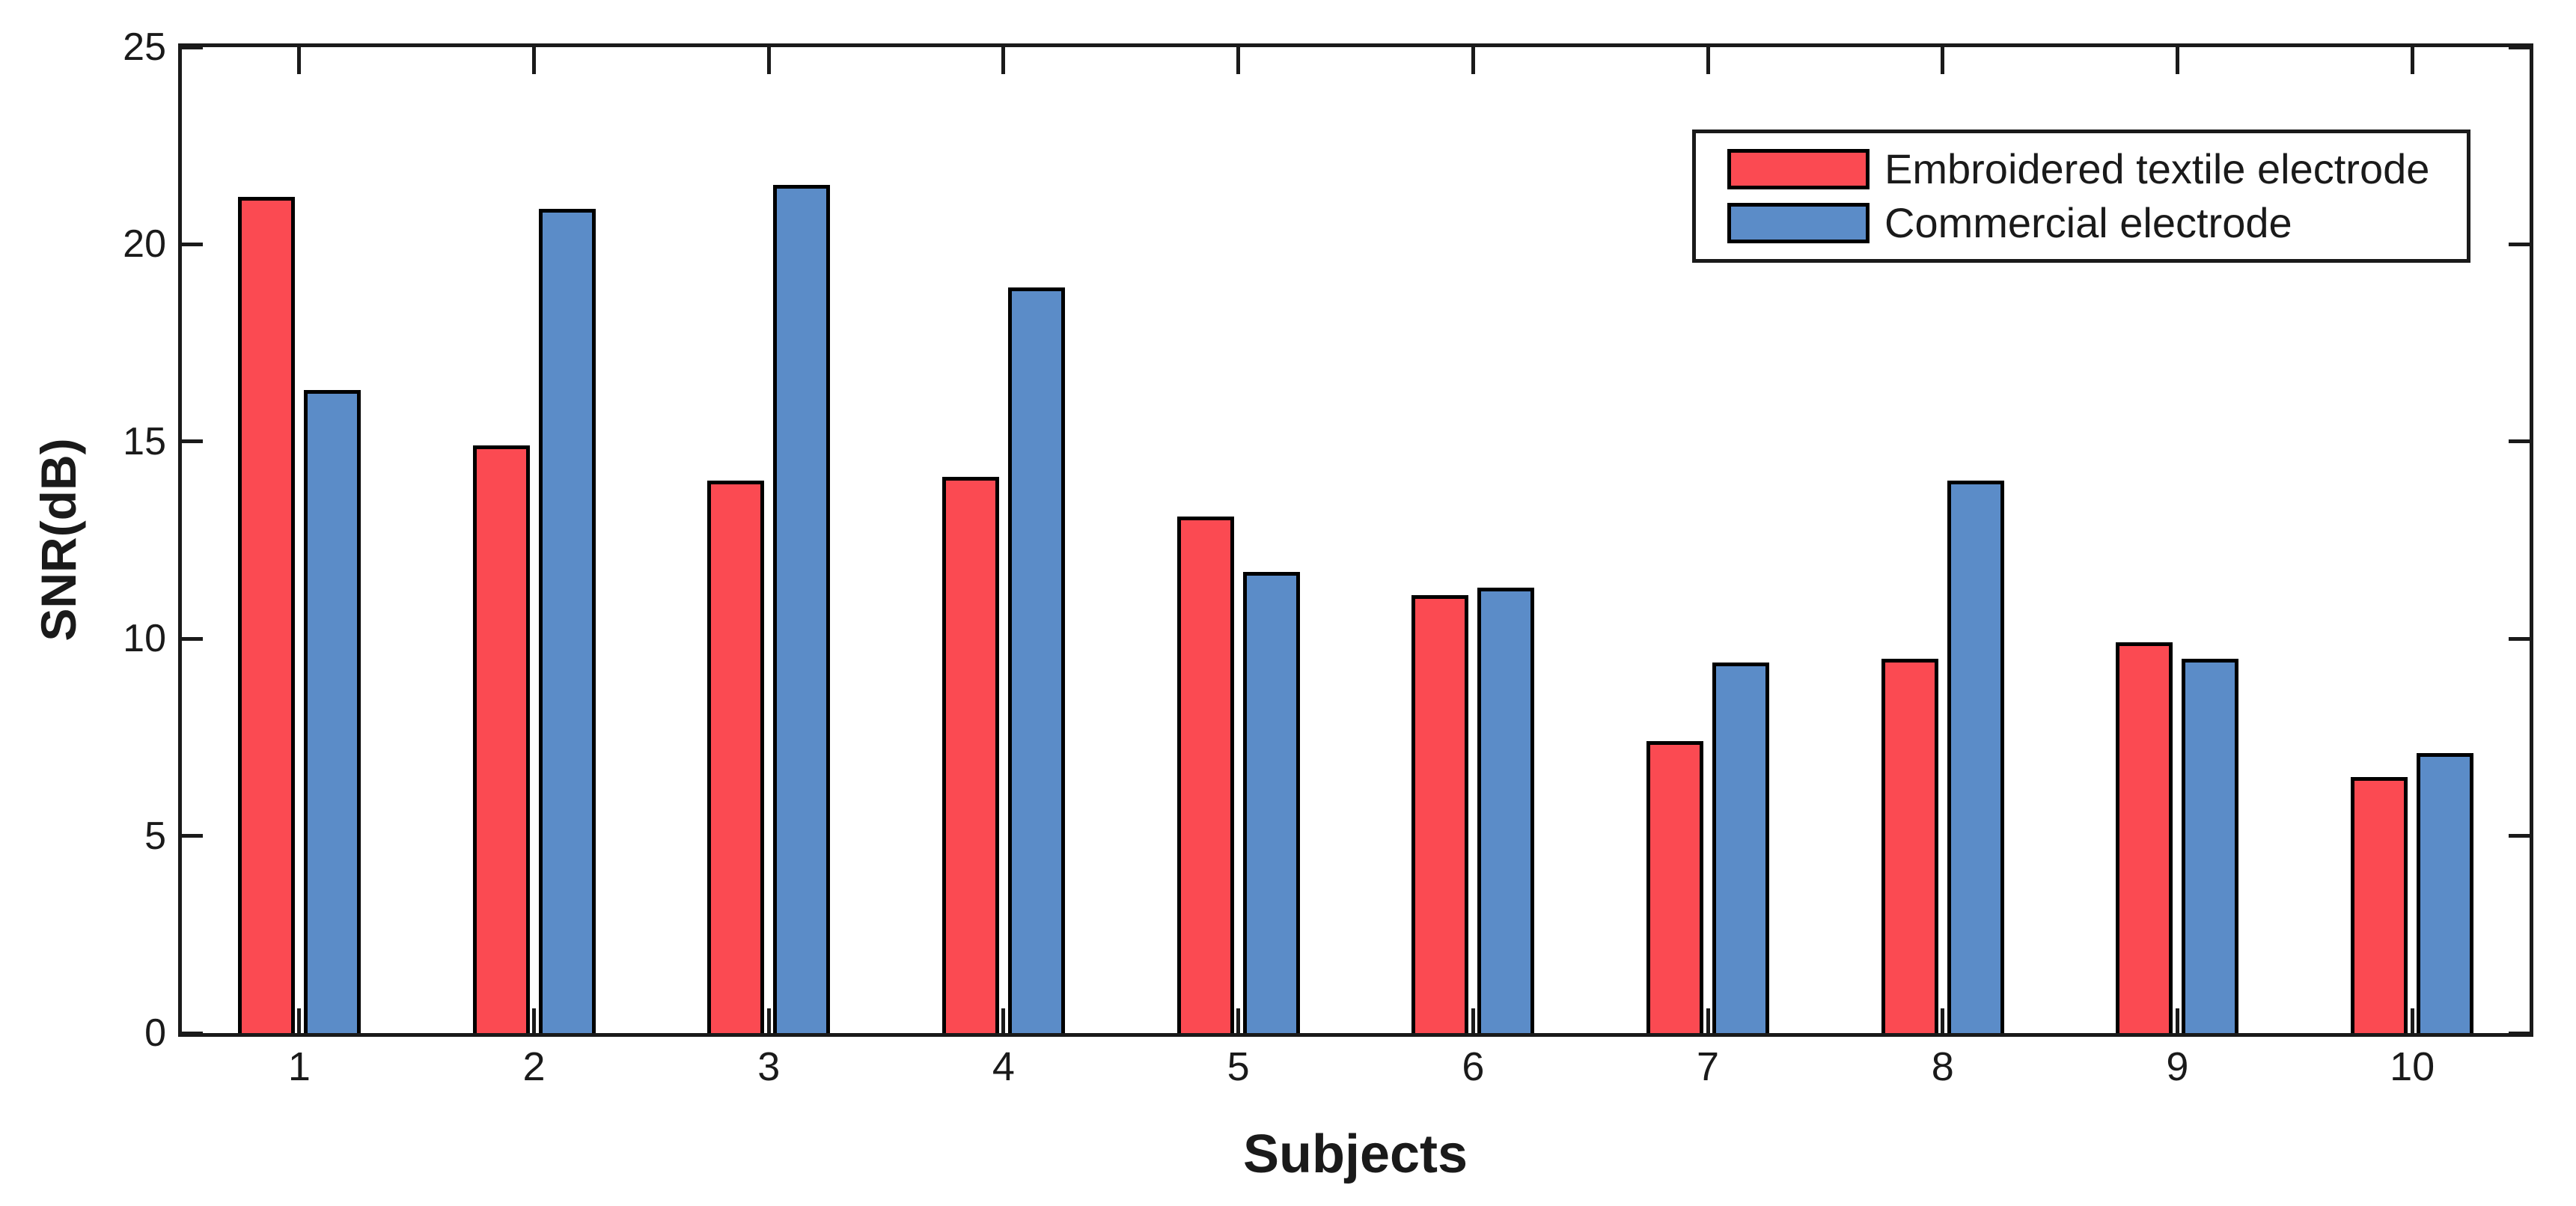 This screenshot has width=2576, height=1206. Describe the element at coordinates (1238, 1066) in the screenshot. I see `x-tick-label: 5` at that location.